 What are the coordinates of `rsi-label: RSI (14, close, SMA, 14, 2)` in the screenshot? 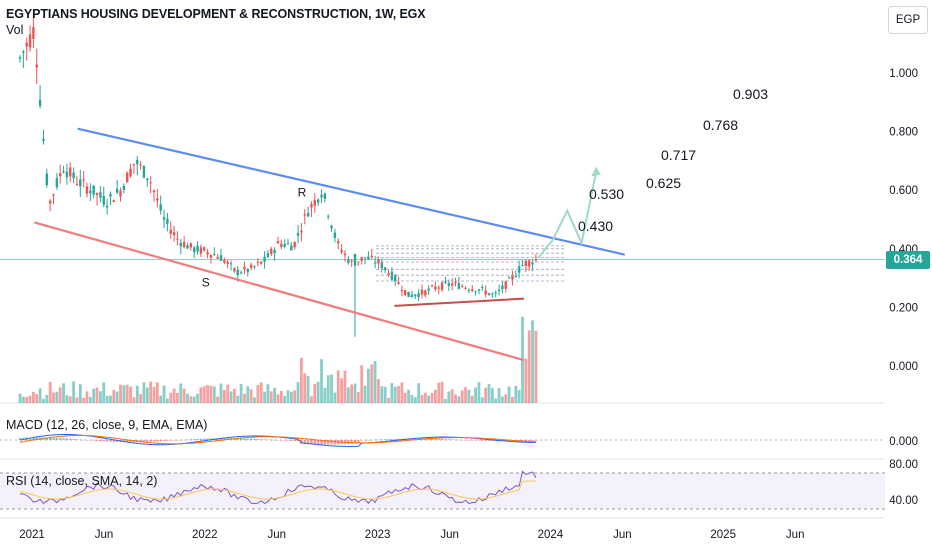 It's located at (82, 481).